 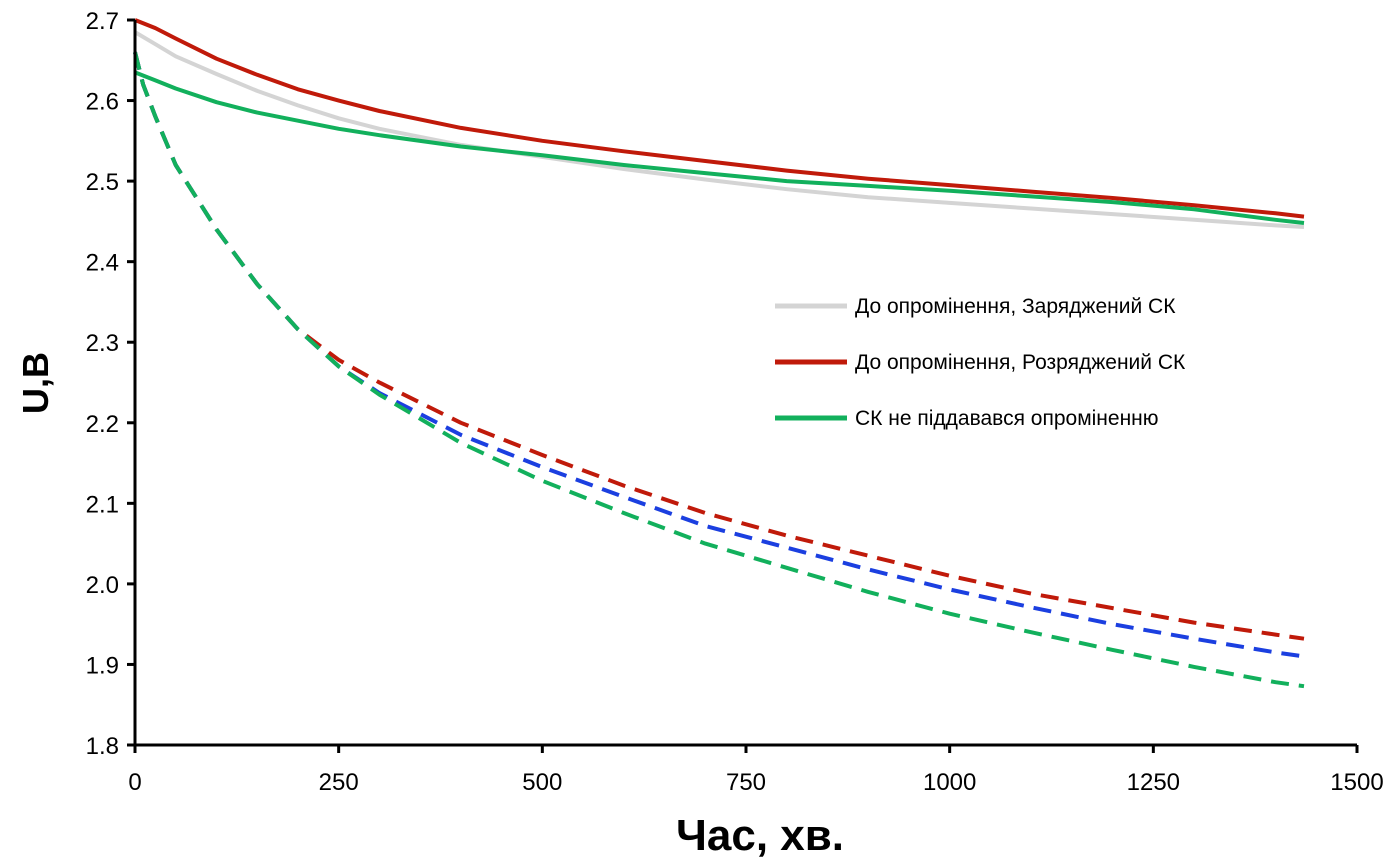 What do you see at coordinates (102, 424) in the screenshot?
I see `y-tick-label-4: 2.2` at bounding box center [102, 424].